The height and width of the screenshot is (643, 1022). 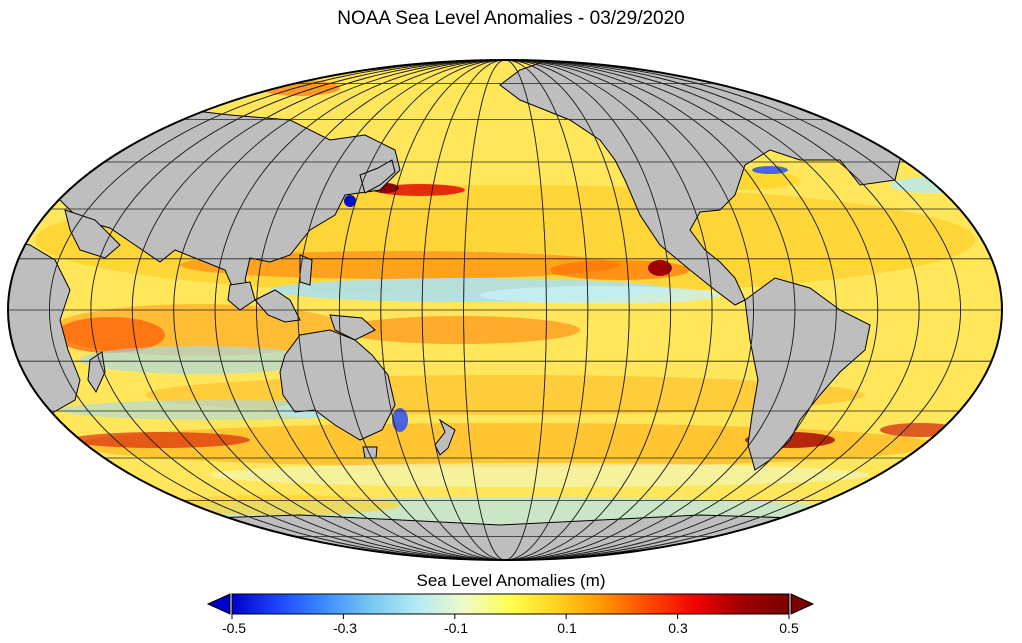 I want to click on land-tasmania, so click(x=370, y=452).